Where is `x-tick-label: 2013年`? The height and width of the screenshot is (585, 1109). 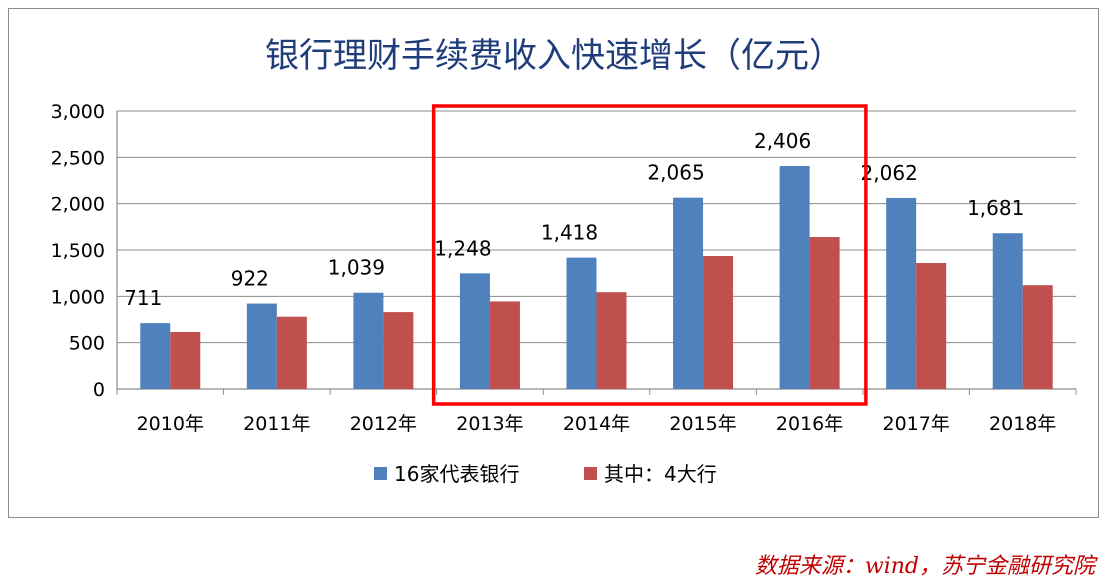 x-tick-label: 2013年 is located at coordinates (489, 424).